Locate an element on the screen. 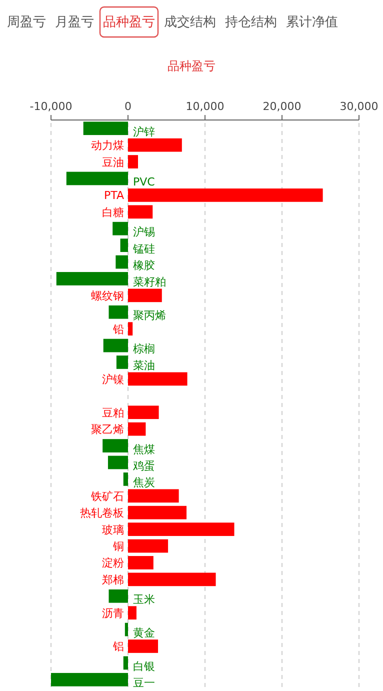 This screenshot has height=691, width=383. y-tick-label: PVC is located at coordinates (144, 181).